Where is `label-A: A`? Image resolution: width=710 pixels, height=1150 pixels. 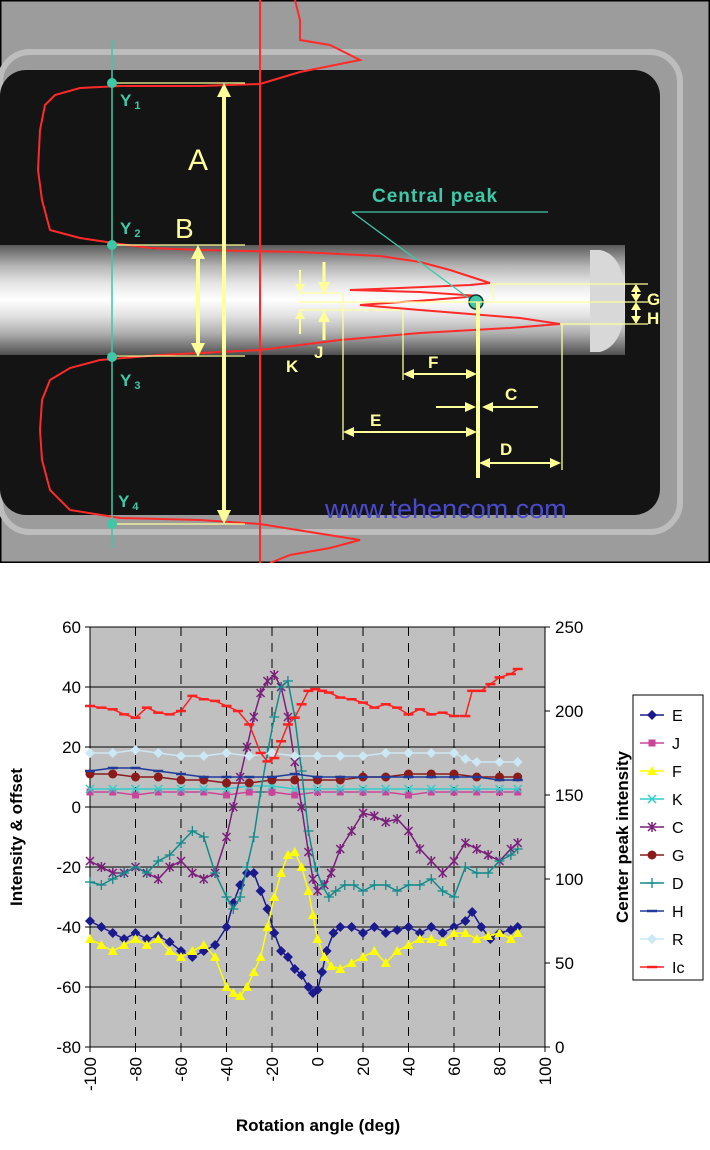
label-A: A is located at coordinates (198, 160).